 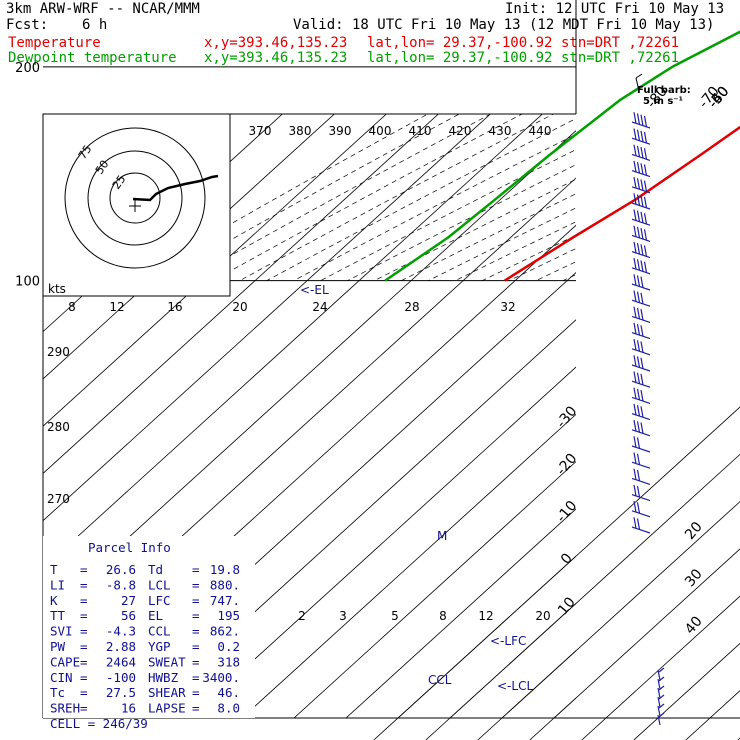 I want to click on parcel-key: Td, so click(x=155, y=569).